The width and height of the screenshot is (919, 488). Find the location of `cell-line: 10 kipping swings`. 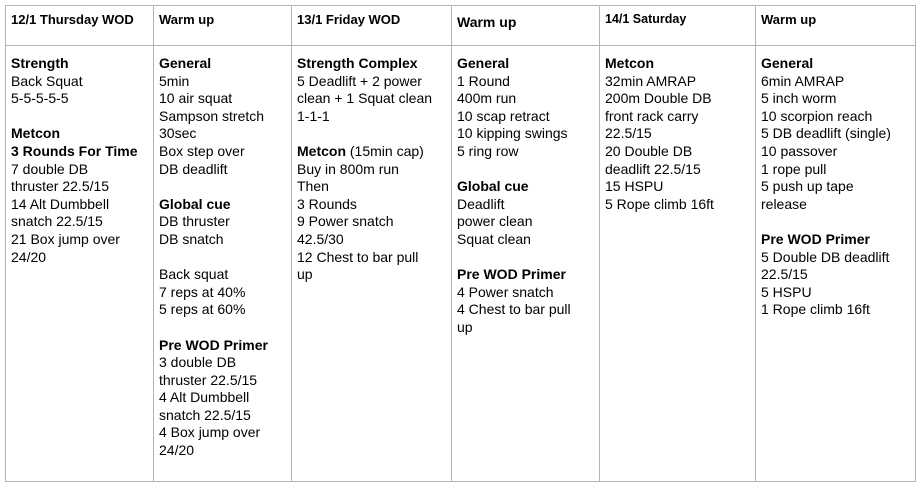

cell-line: 10 kipping swings is located at coordinates (512, 133).